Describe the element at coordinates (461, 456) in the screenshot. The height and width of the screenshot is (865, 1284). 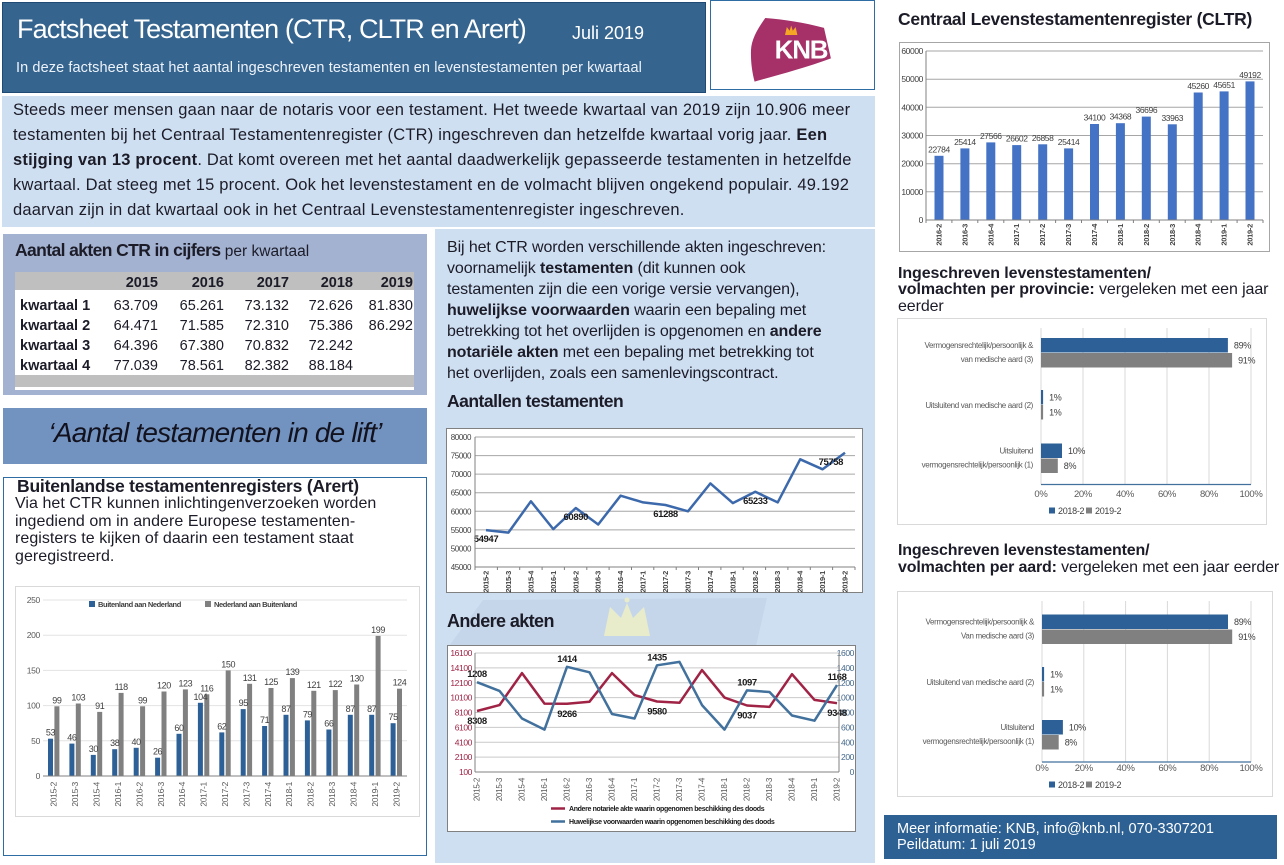
I see `svg-text: 75000` at that location.